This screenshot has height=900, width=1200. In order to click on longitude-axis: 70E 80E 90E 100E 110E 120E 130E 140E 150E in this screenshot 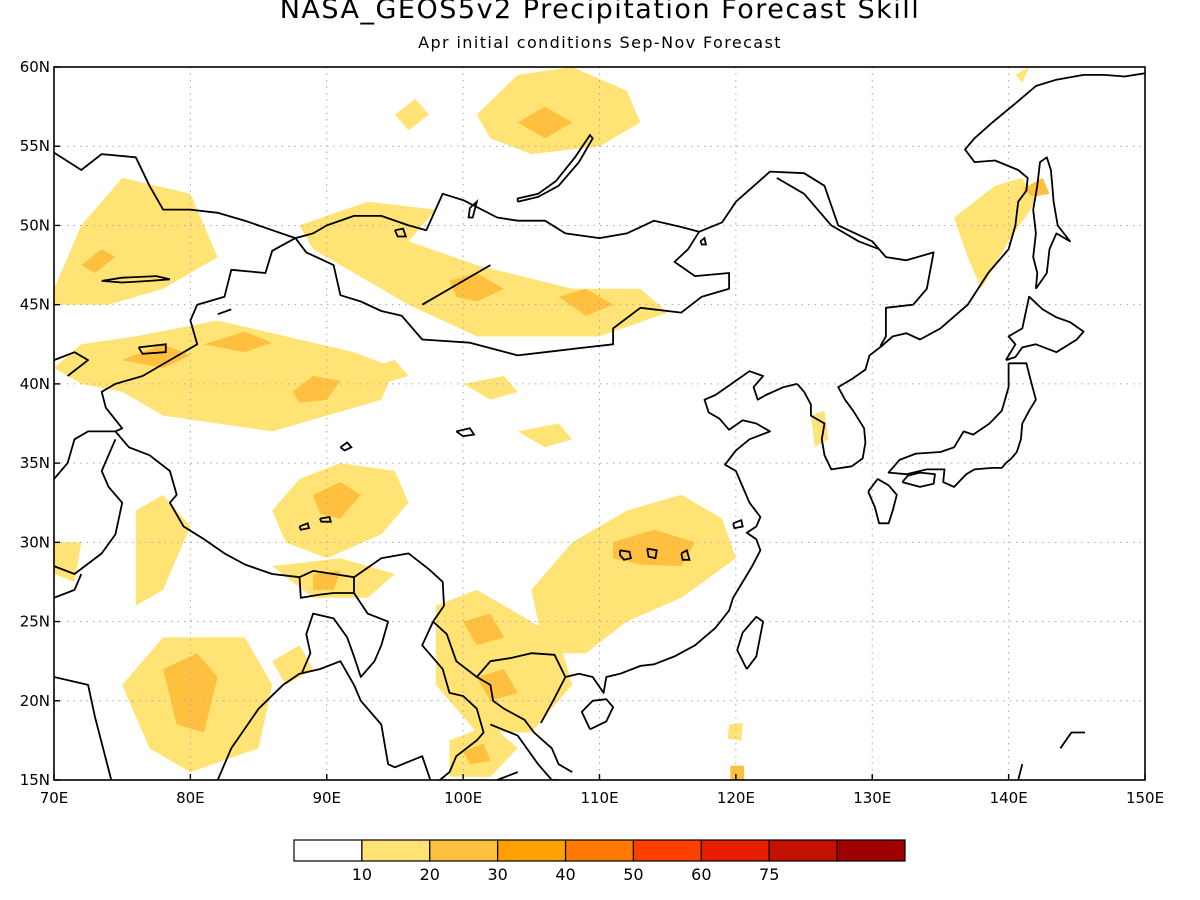, I will do `click(602, 790)`.